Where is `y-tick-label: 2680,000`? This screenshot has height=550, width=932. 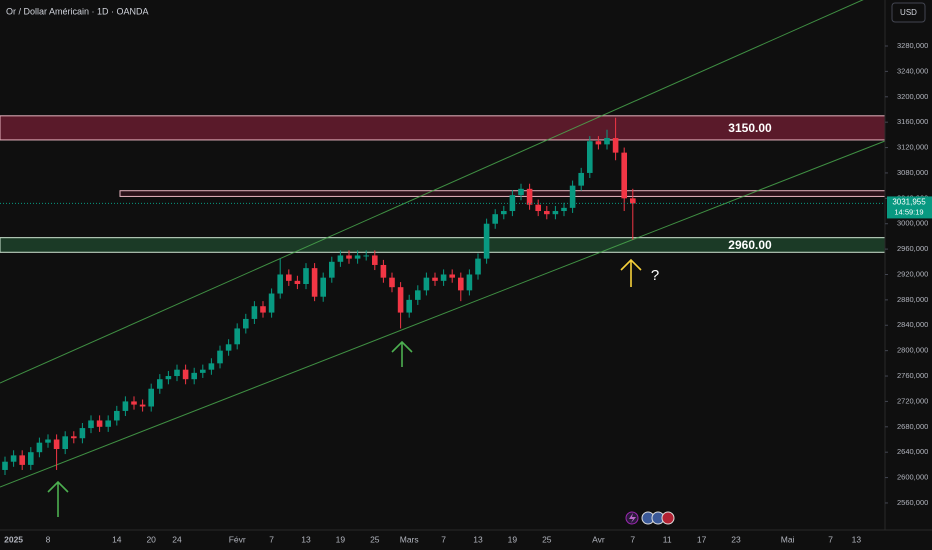
y-tick-label: 2680,000 is located at coordinates (912, 426).